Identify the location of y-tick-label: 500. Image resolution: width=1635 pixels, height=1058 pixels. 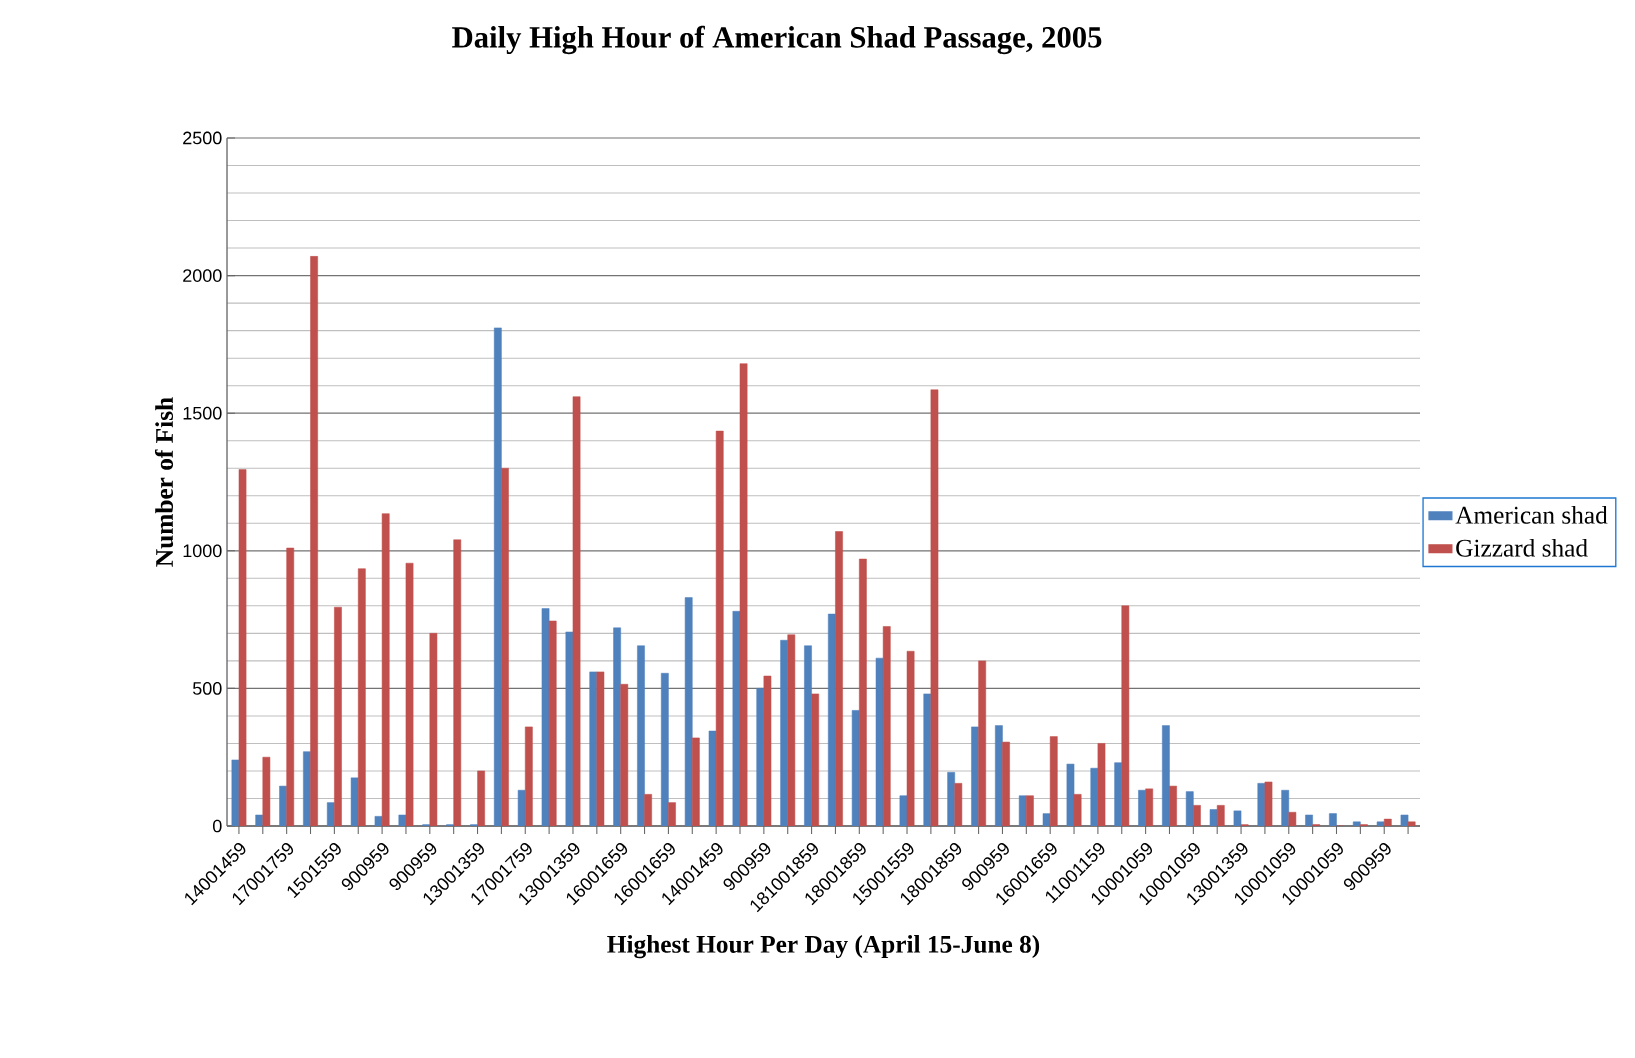
(207, 688).